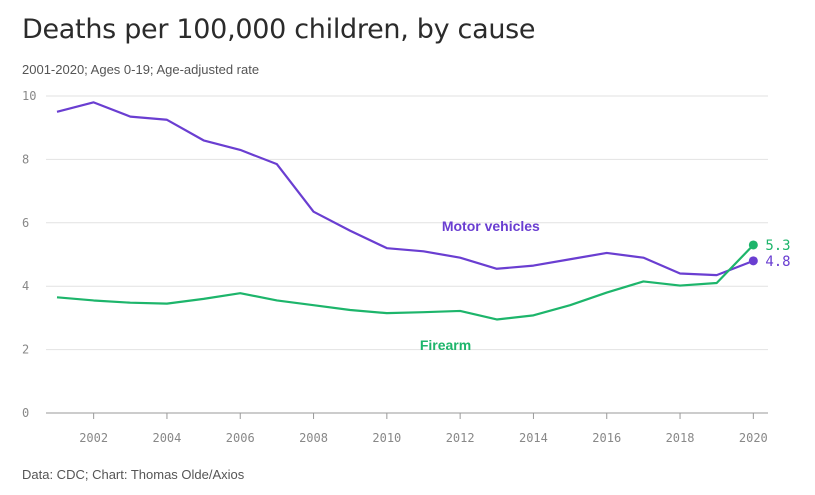 The width and height of the screenshot is (815, 495). Describe the element at coordinates (386, 438) in the screenshot. I see `x-tick-label: 2010` at that location.